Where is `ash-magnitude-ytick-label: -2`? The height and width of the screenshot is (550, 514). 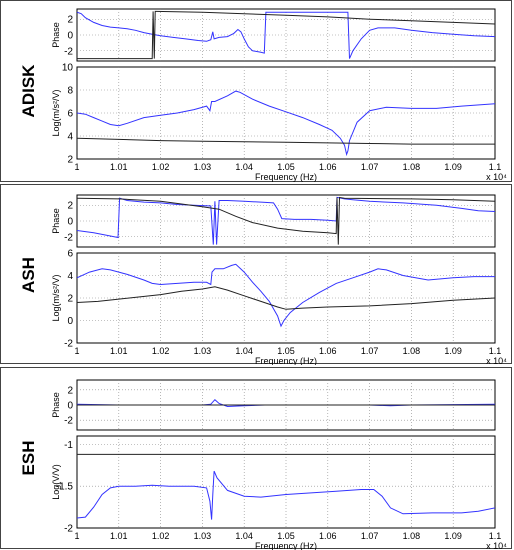 ash-magnitude-ytick-label: -2 is located at coordinates (68, 344).